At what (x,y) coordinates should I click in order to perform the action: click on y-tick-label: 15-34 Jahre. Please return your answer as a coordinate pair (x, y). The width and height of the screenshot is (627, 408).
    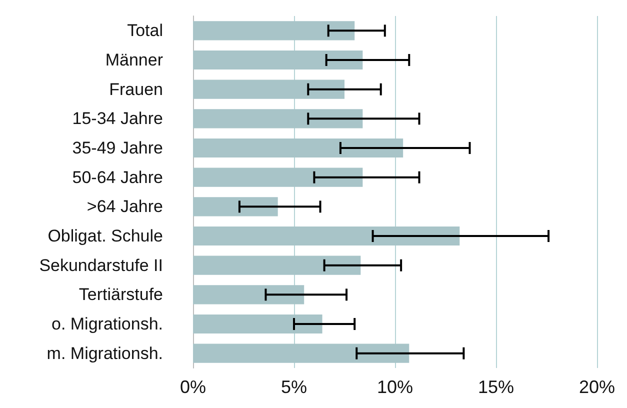
    Looking at the image, I should click on (117, 118).